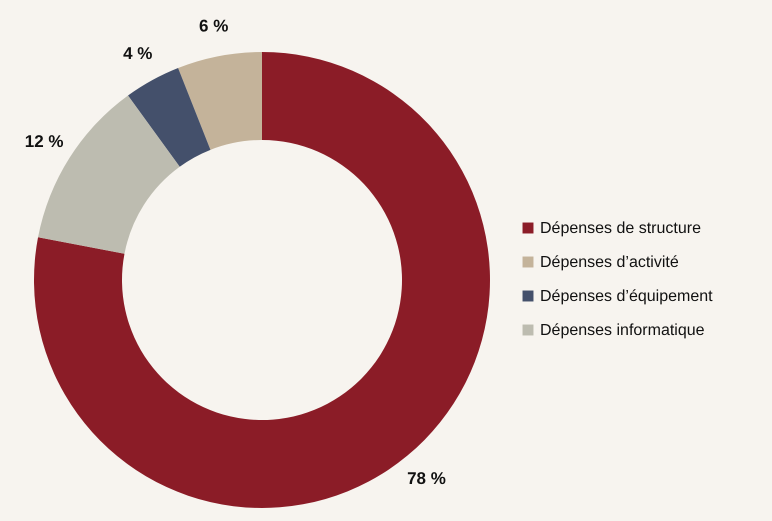 This screenshot has width=772, height=521. What do you see at coordinates (426, 478) in the screenshot?
I see `data-label: 78 %` at bounding box center [426, 478].